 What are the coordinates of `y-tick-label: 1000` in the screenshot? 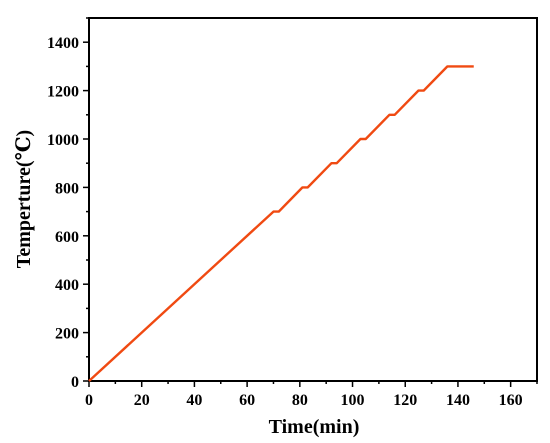 It's located at (63, 140).